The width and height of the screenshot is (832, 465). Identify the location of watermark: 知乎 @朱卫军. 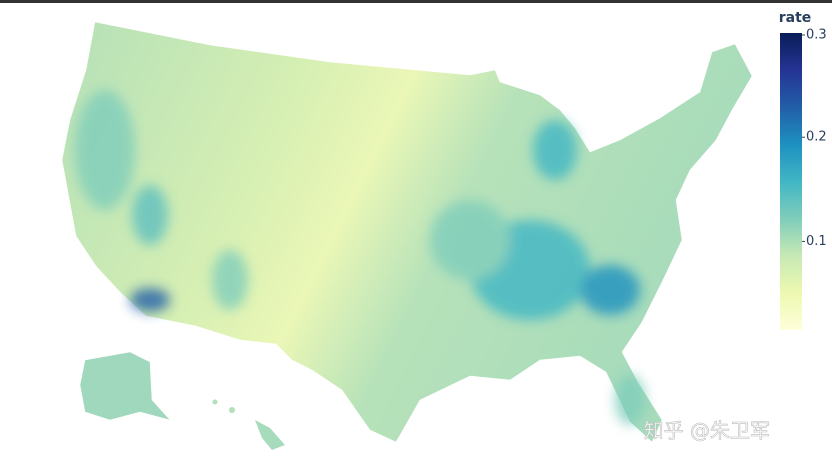
(707, 431).